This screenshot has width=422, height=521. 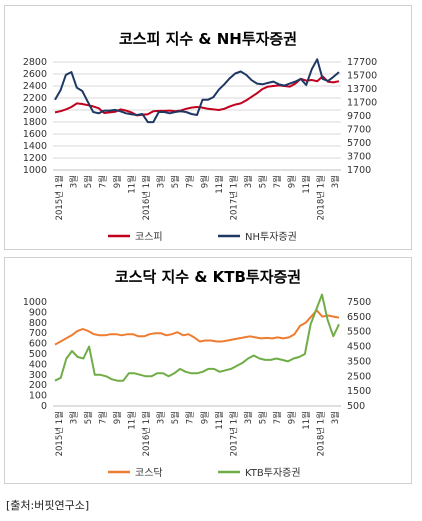 What do you see at coordinates (359, 361) in the screenshot?
I see `chart2-right-tick-label: 3500` at bounding box center [359, 361].